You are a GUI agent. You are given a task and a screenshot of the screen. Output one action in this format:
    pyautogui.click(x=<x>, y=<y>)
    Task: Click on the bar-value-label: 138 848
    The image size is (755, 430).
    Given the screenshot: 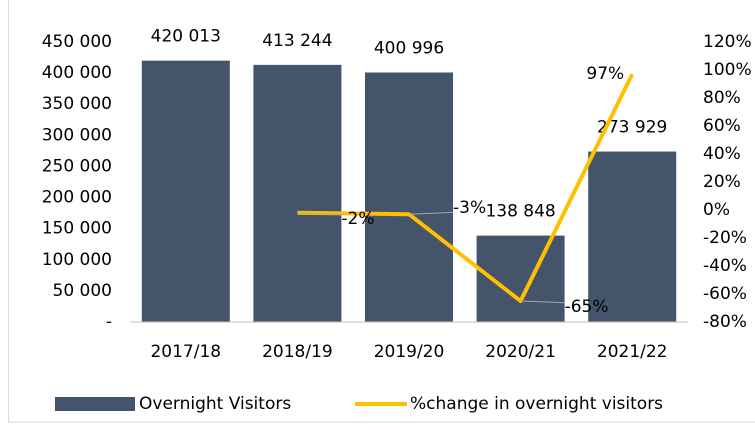 What is the action you would take?
    pyautogui.click(x=520, y=212)
    